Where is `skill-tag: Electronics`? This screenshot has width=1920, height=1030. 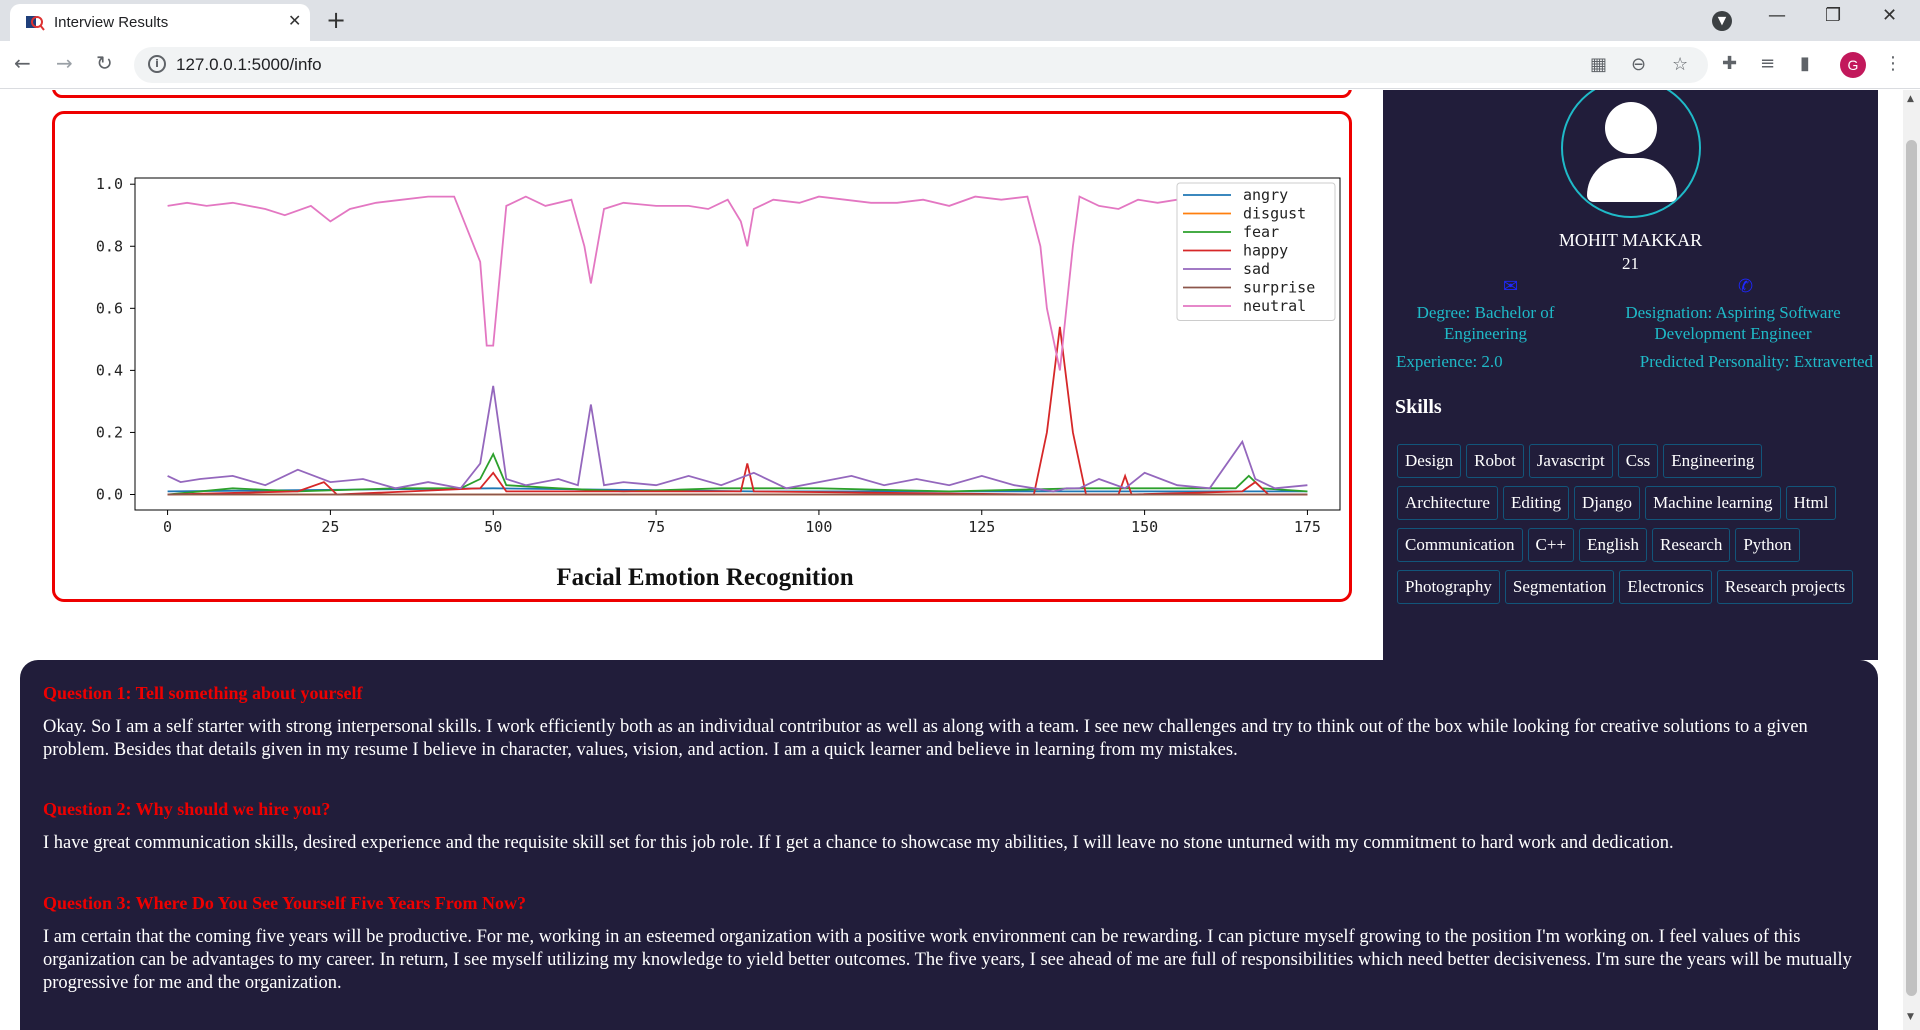 skill-tag: Electronics is located at coordinates (1665, 587).